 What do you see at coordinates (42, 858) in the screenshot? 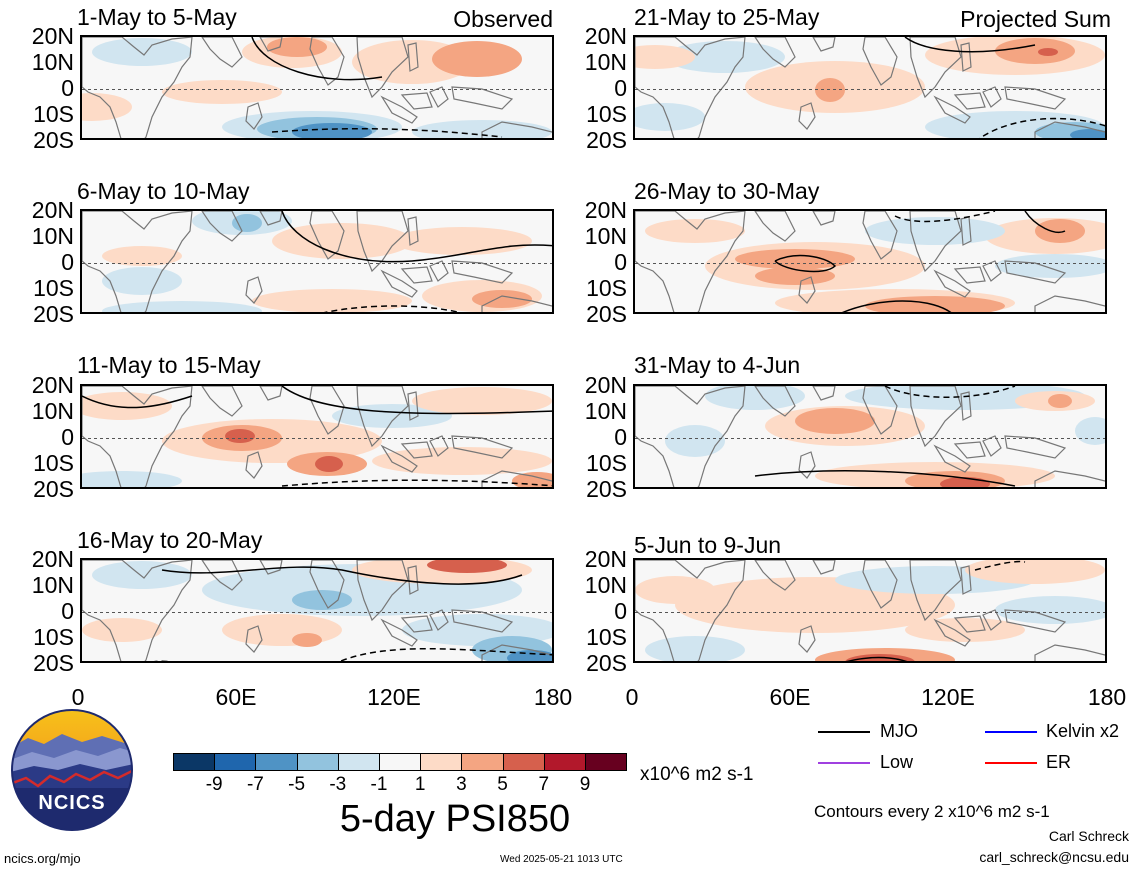
I see `footer-url: ncics.org/mjo` at bounding box center [42, 858].